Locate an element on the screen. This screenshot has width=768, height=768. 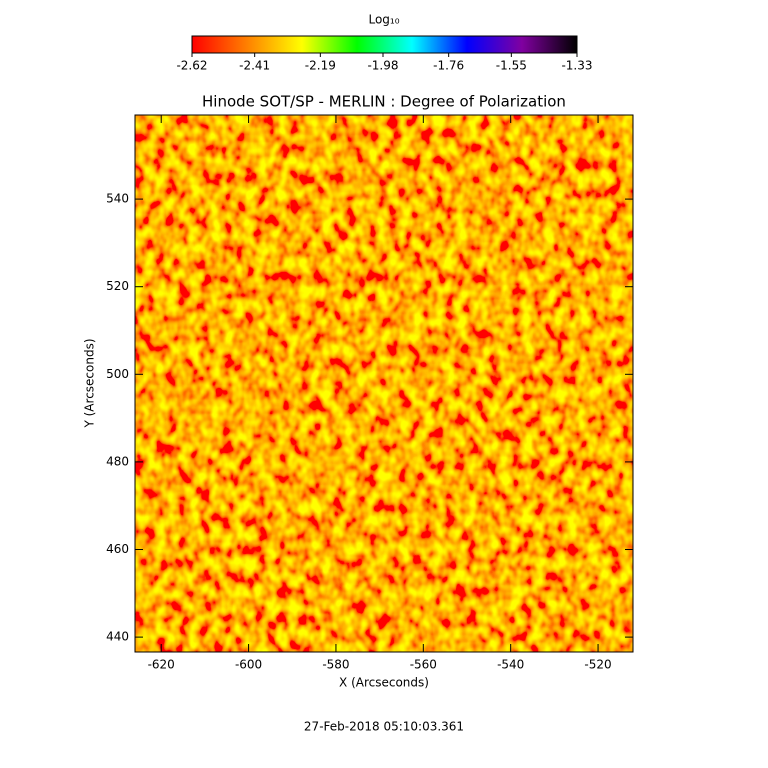
x-tick-label: -600 is located at coordinates (248, 665).